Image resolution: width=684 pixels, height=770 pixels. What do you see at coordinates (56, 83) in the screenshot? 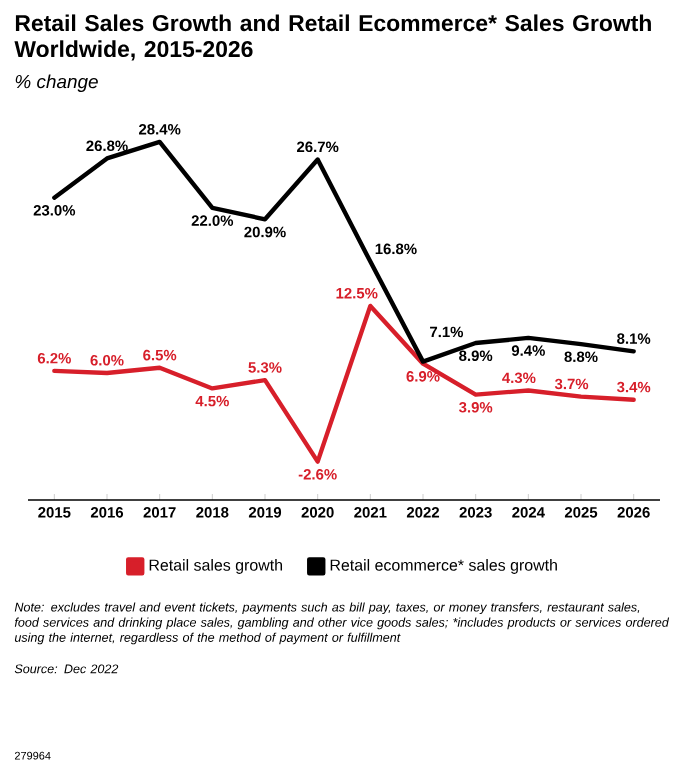
I see `chart-subtitle: % change` at bounding box center [56, 83].